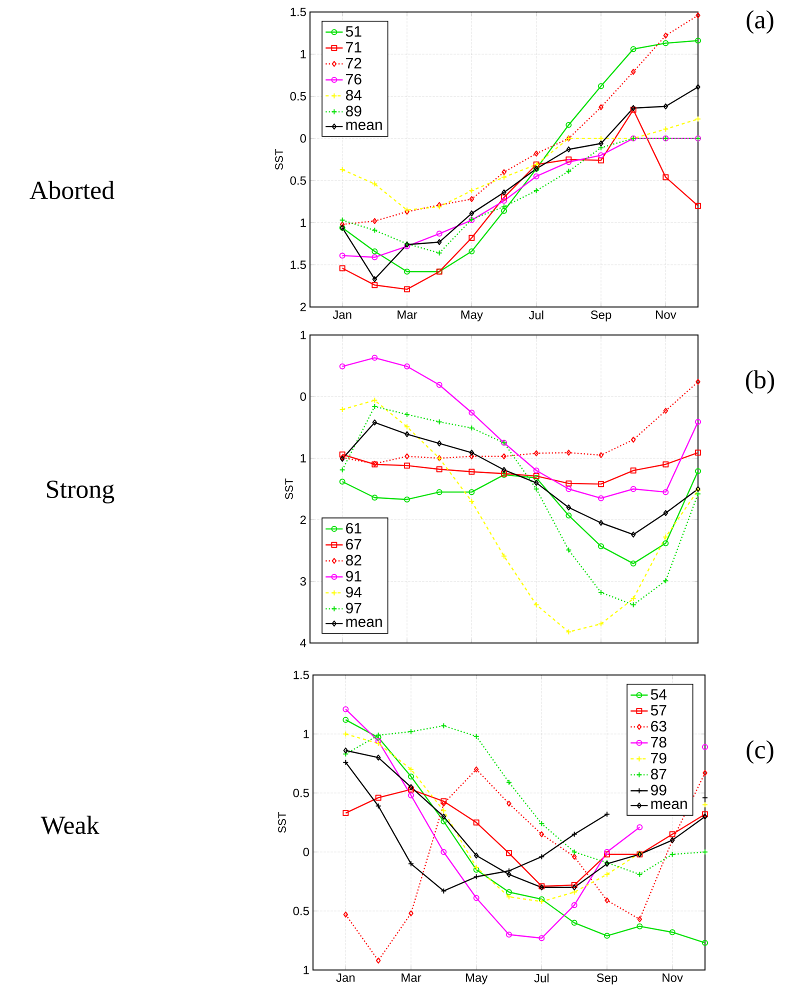  What do you see at coordinates (80, 492) in the screenshot?
I see `text: Strong` at bounding box center [80, 492].